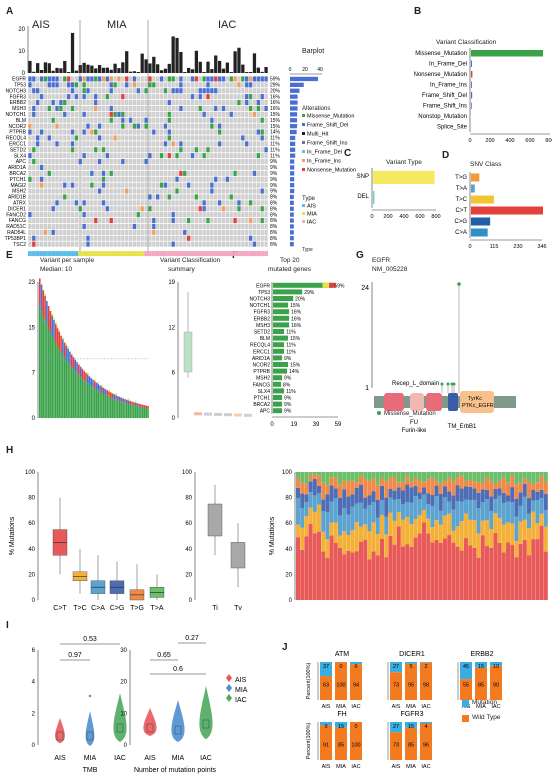 This screenshot has width=552, height=783. I want to click on b-bar, so click(471, 84).